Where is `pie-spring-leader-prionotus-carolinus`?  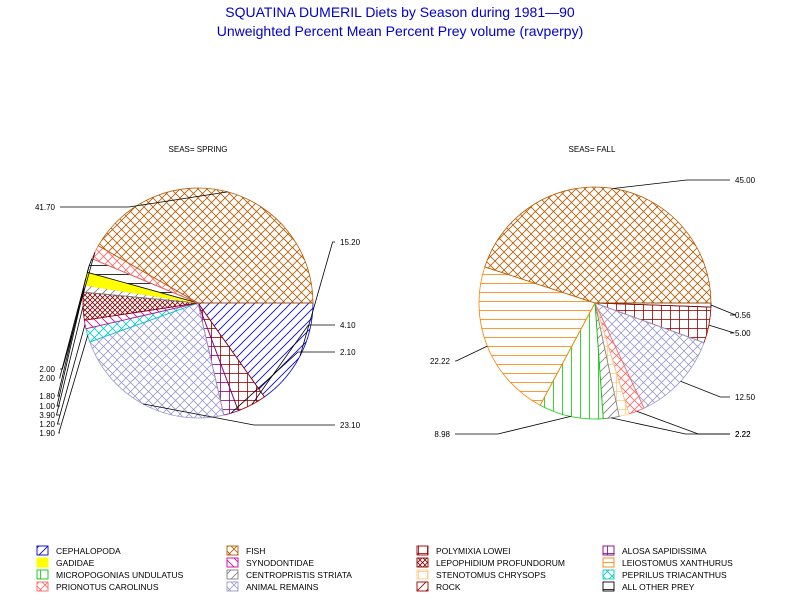
pie-spring-leader-prionotus-carolinus is located at coordinates (78, 310).